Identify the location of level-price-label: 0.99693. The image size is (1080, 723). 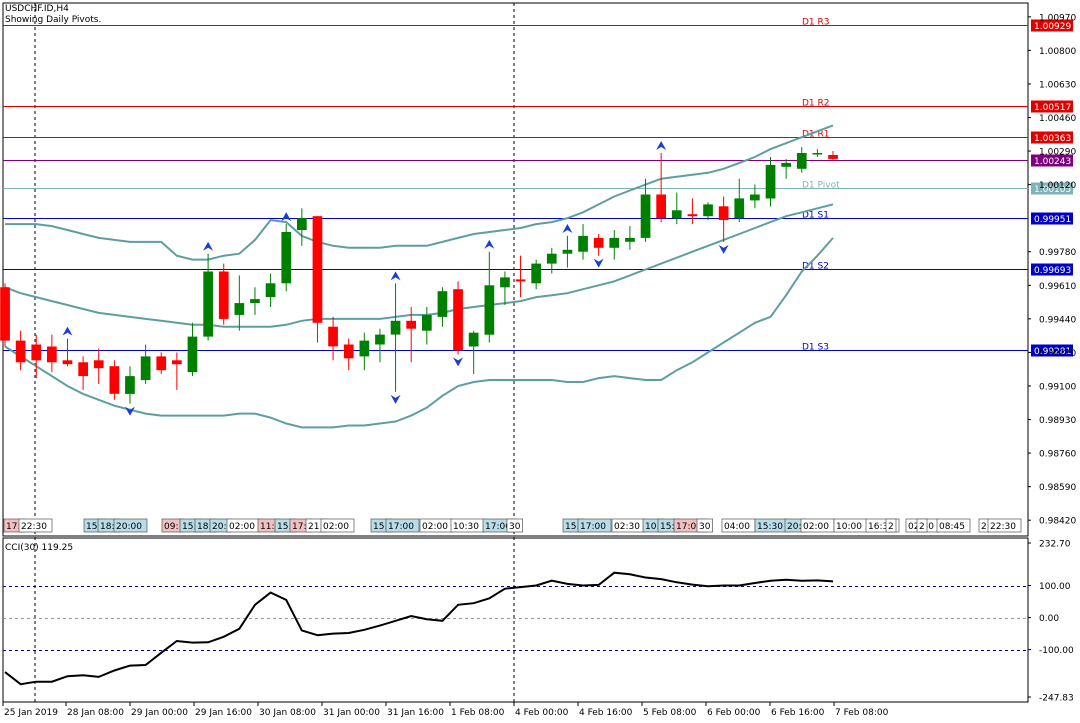
(1052, 271).